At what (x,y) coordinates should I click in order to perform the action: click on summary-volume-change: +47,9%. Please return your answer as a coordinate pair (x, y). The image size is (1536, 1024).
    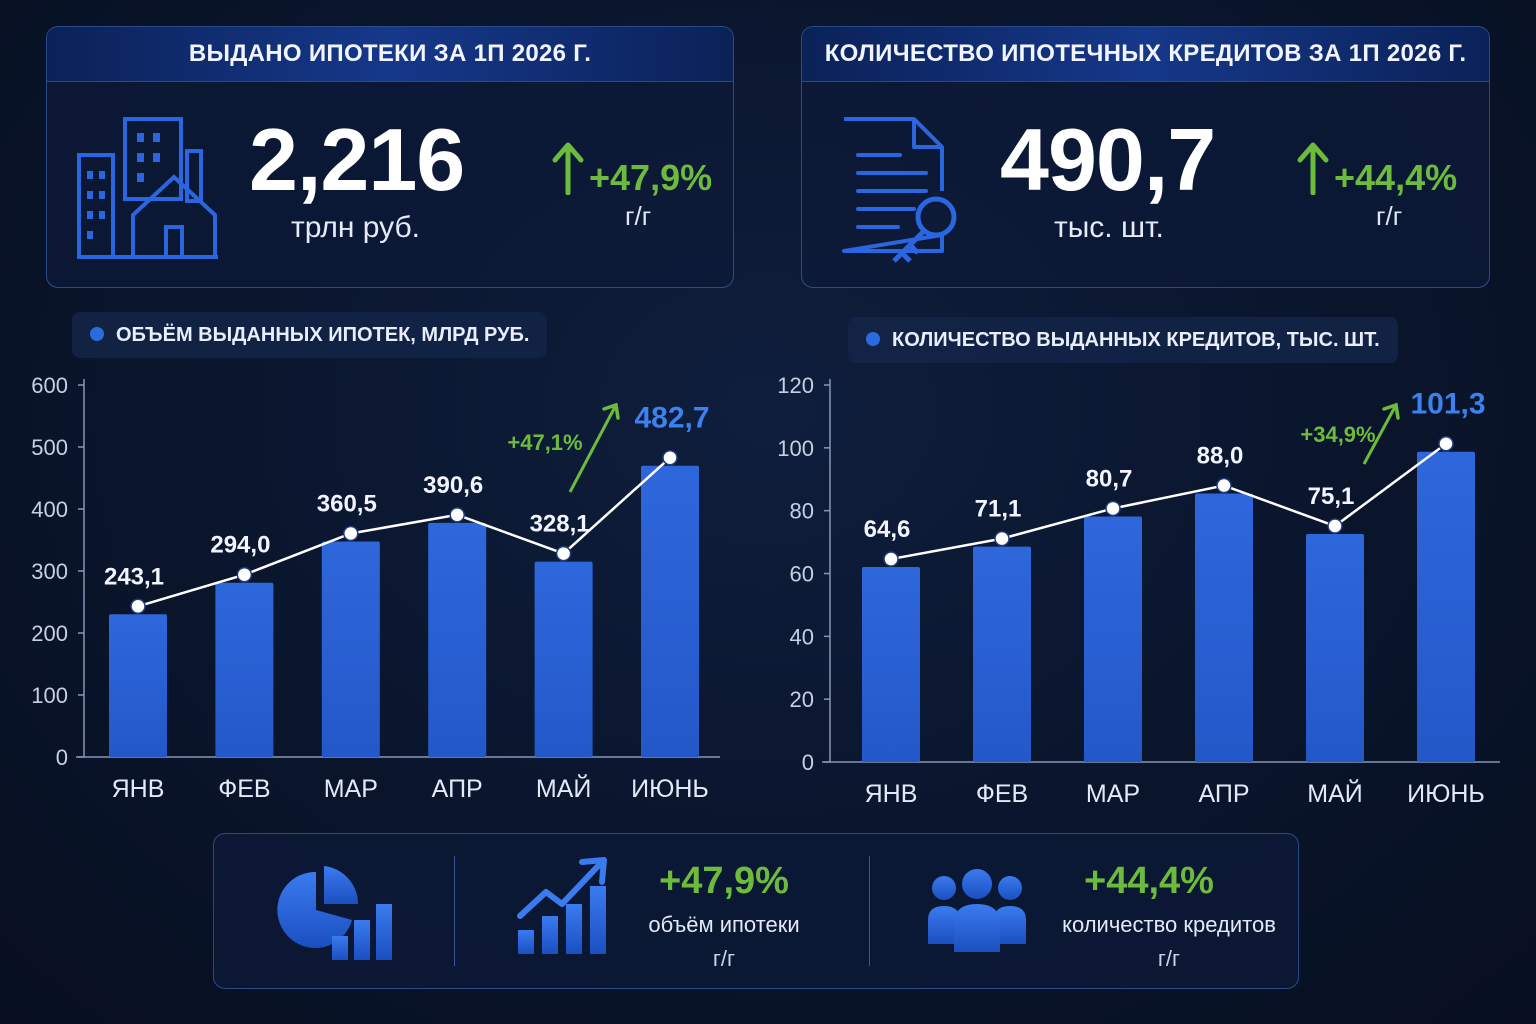
    Looking at the image, I should click on (724, 881).